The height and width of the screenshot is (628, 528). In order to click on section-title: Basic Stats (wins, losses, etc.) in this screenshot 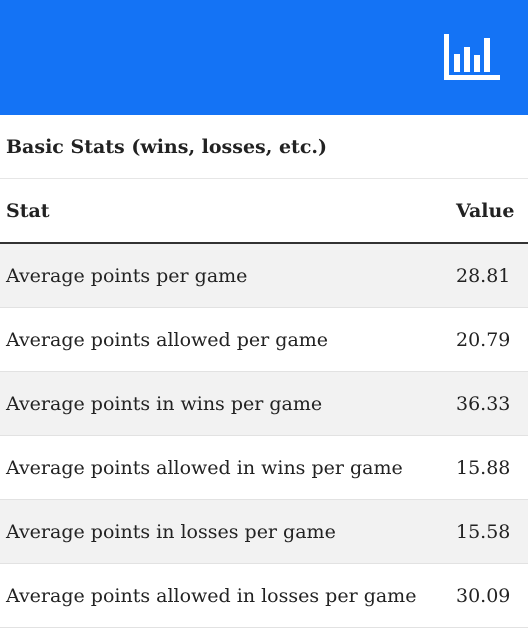, I will do `click(264, 147)`.